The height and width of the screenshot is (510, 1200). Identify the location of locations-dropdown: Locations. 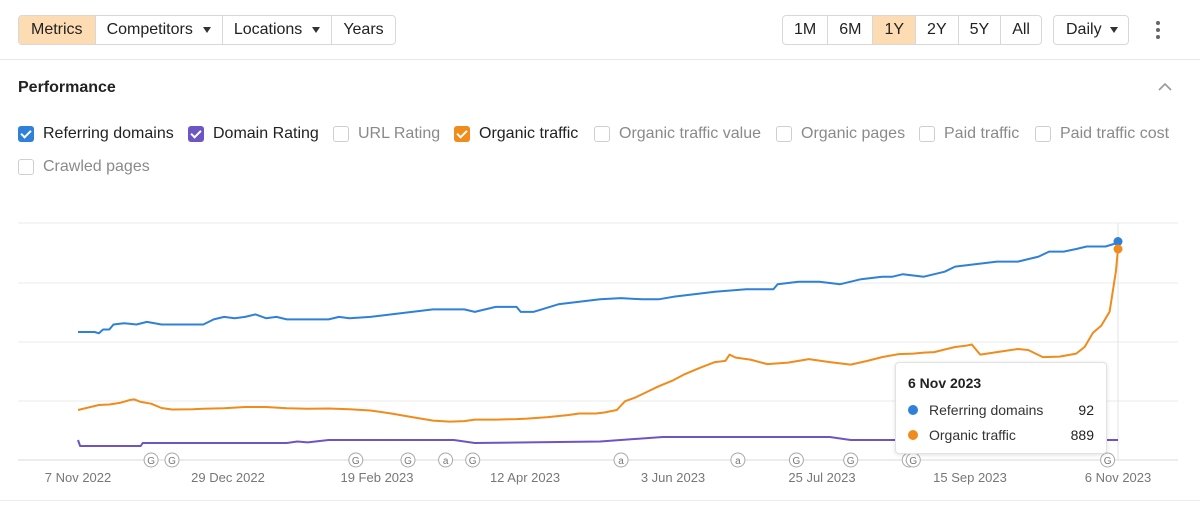
(278, 30).